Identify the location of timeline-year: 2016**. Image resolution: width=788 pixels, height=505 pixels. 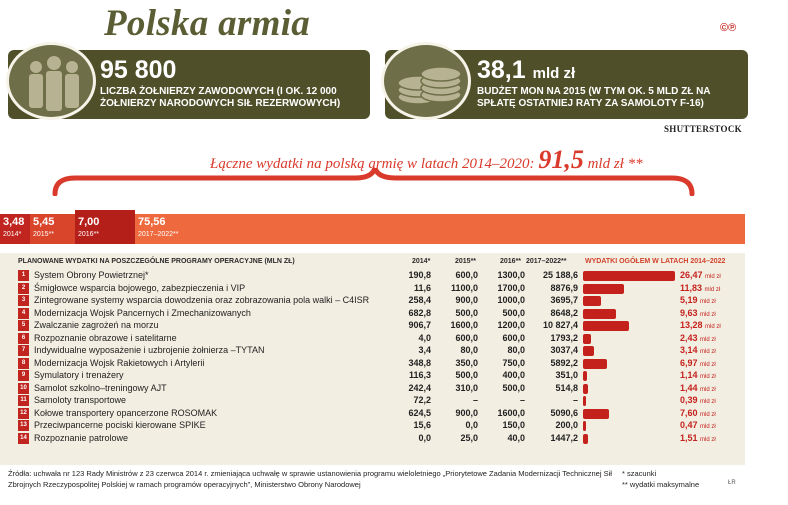
(89, 234).